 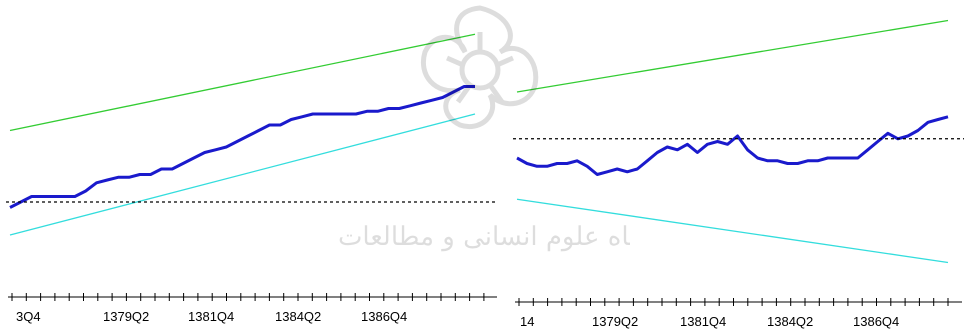 What do you see at coordinates (527, 321) in the screenshot?
I see `x-tick-label: 14` at bounding box center [527, 321].